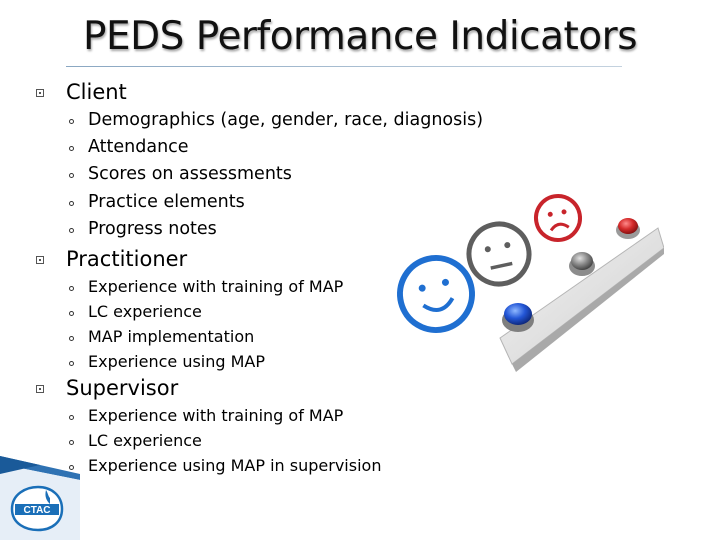 The image size is (720, 540). I want to click on list-item: Experience using MAP, so click(360, 364).